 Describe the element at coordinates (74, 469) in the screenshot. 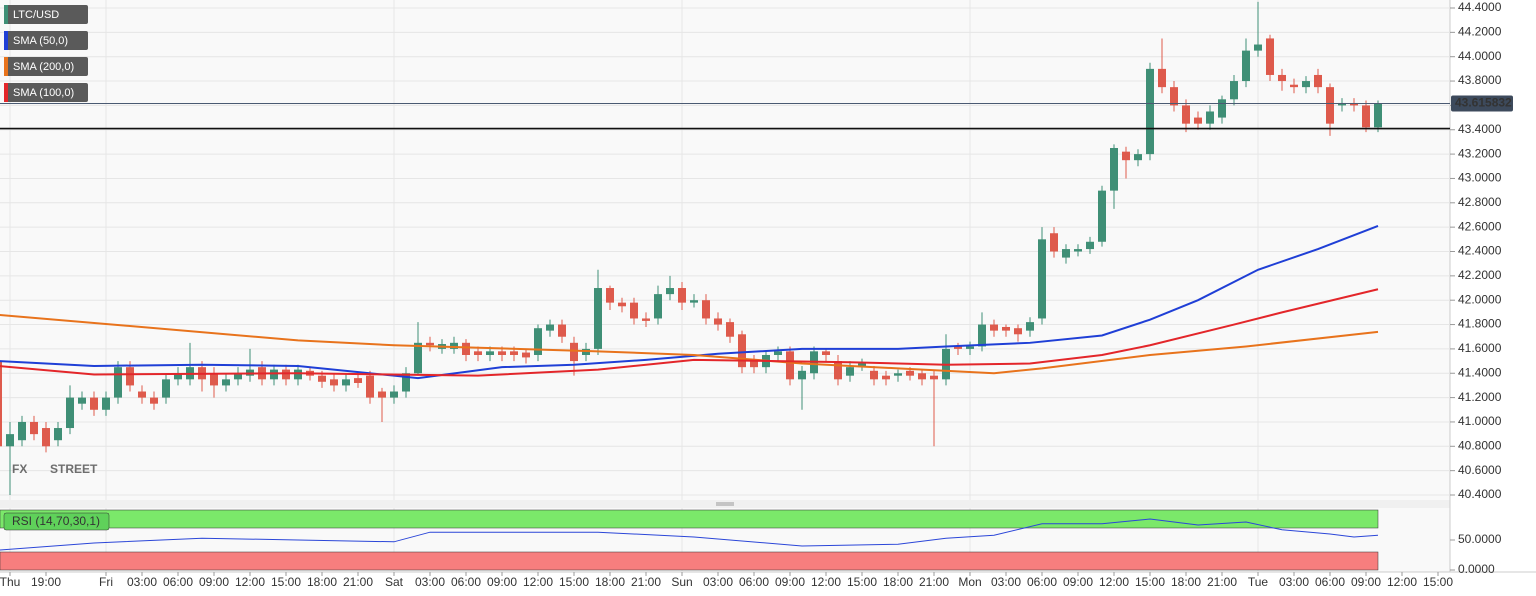

I see `watermark: STREET` at that location.